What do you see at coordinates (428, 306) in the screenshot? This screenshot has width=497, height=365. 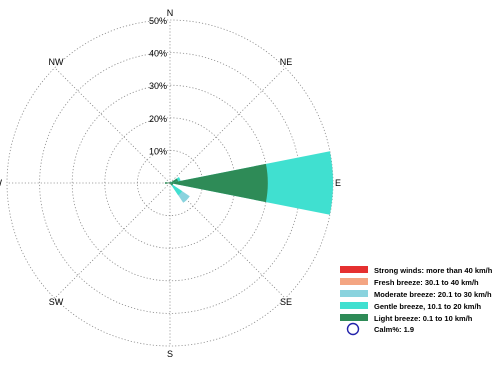 I see `legend-label: Gentle breeze, 10.1 to 20 km/h` at bounding box center [428, 306].